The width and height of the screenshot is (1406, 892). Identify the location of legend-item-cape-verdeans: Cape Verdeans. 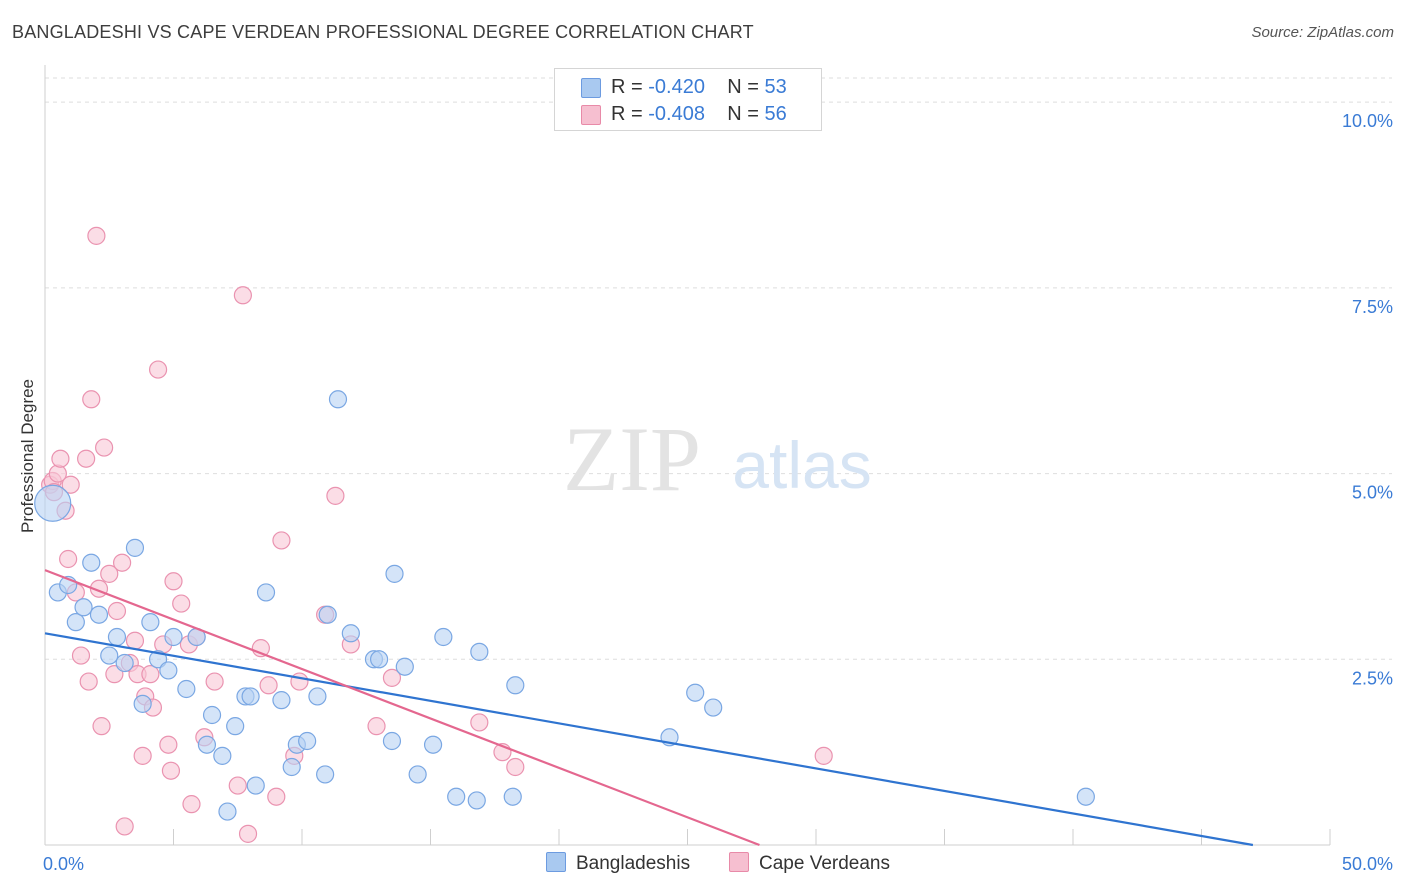
(809, 863).